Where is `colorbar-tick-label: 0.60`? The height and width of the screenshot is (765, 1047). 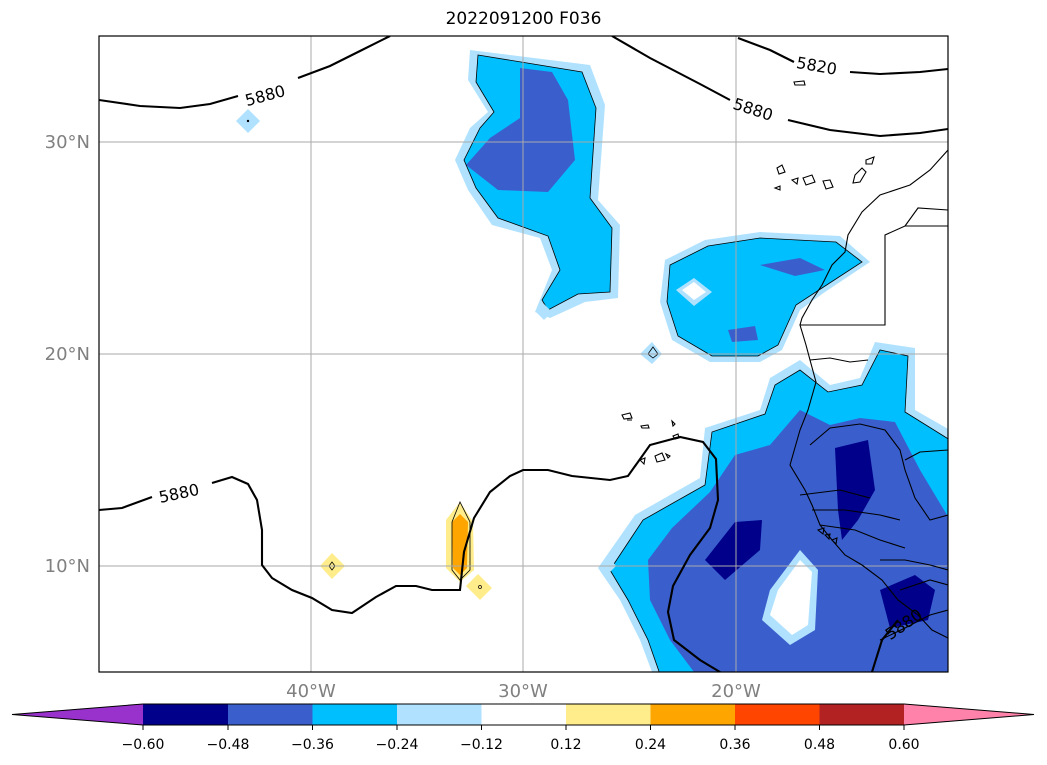
colorbar-tick-label: 0.60 is located at coordinates (903, 745).